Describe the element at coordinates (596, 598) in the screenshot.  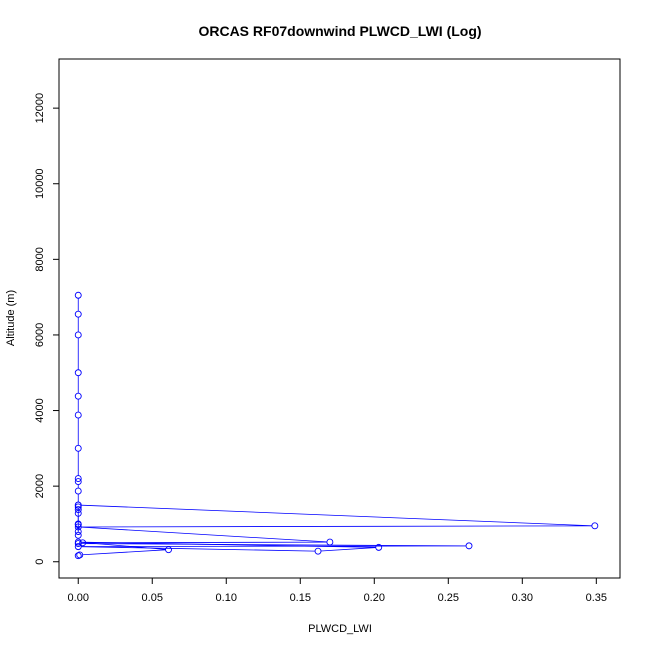
I see `x-tick-label: 0.35` at that location.